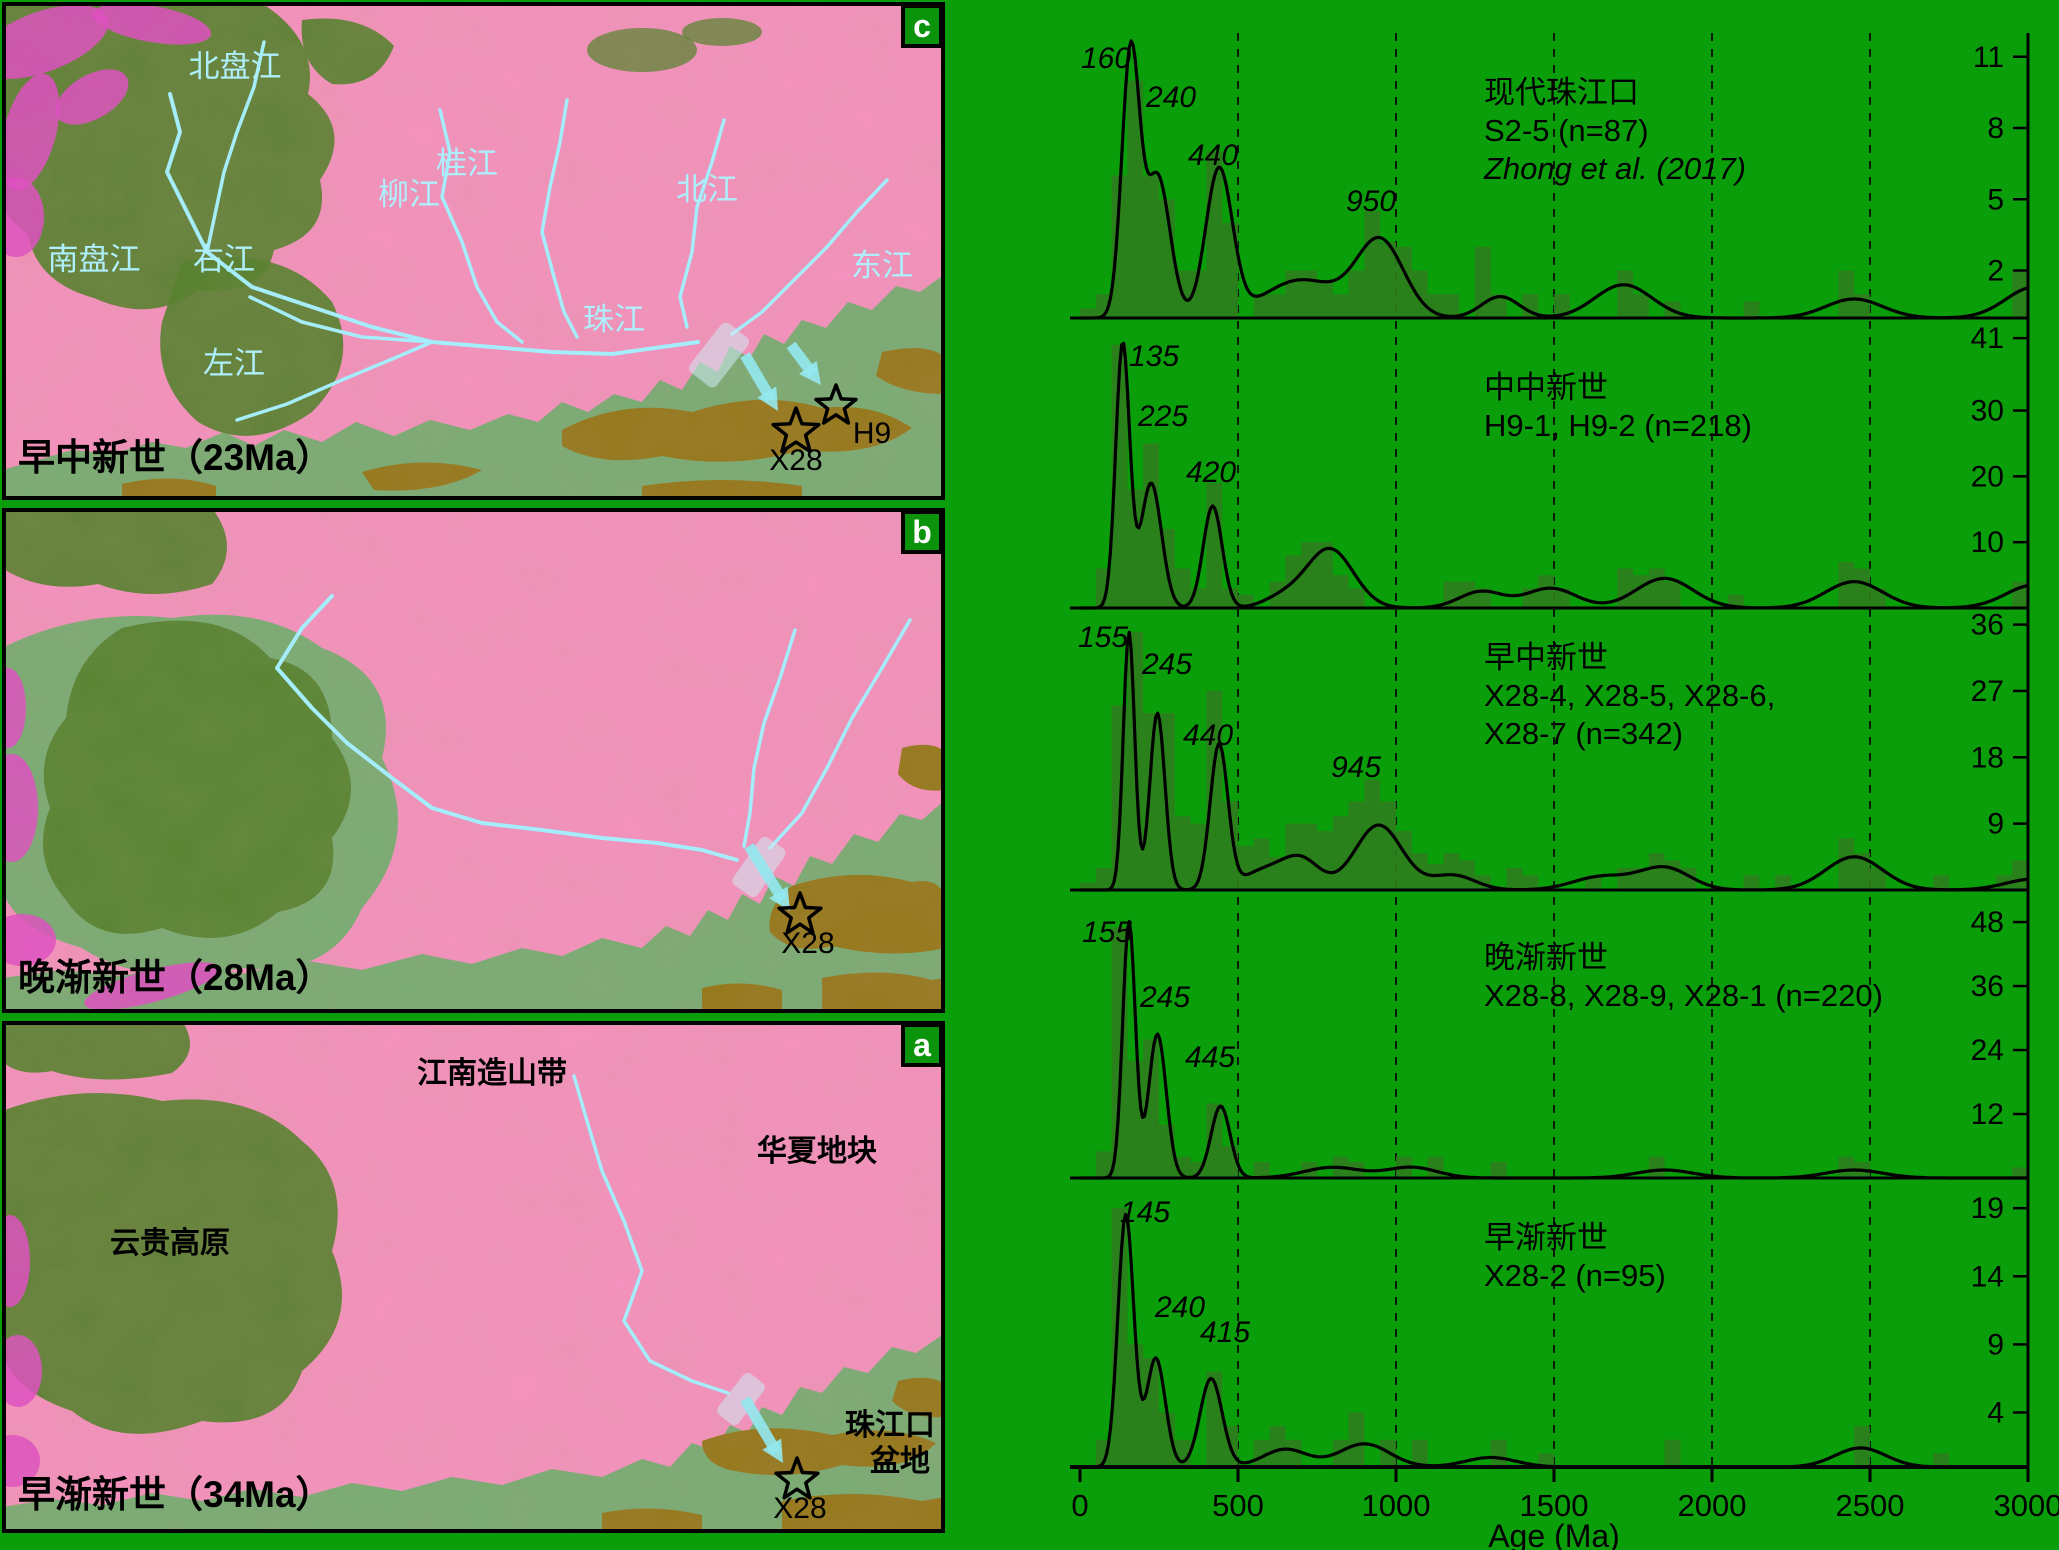 This screenshot has width=2059, height=1550. What do you see at coordinates (1162, 416) in the screenshot?
I see `peak-age-label: 225` at bounding box center [1162, 416].